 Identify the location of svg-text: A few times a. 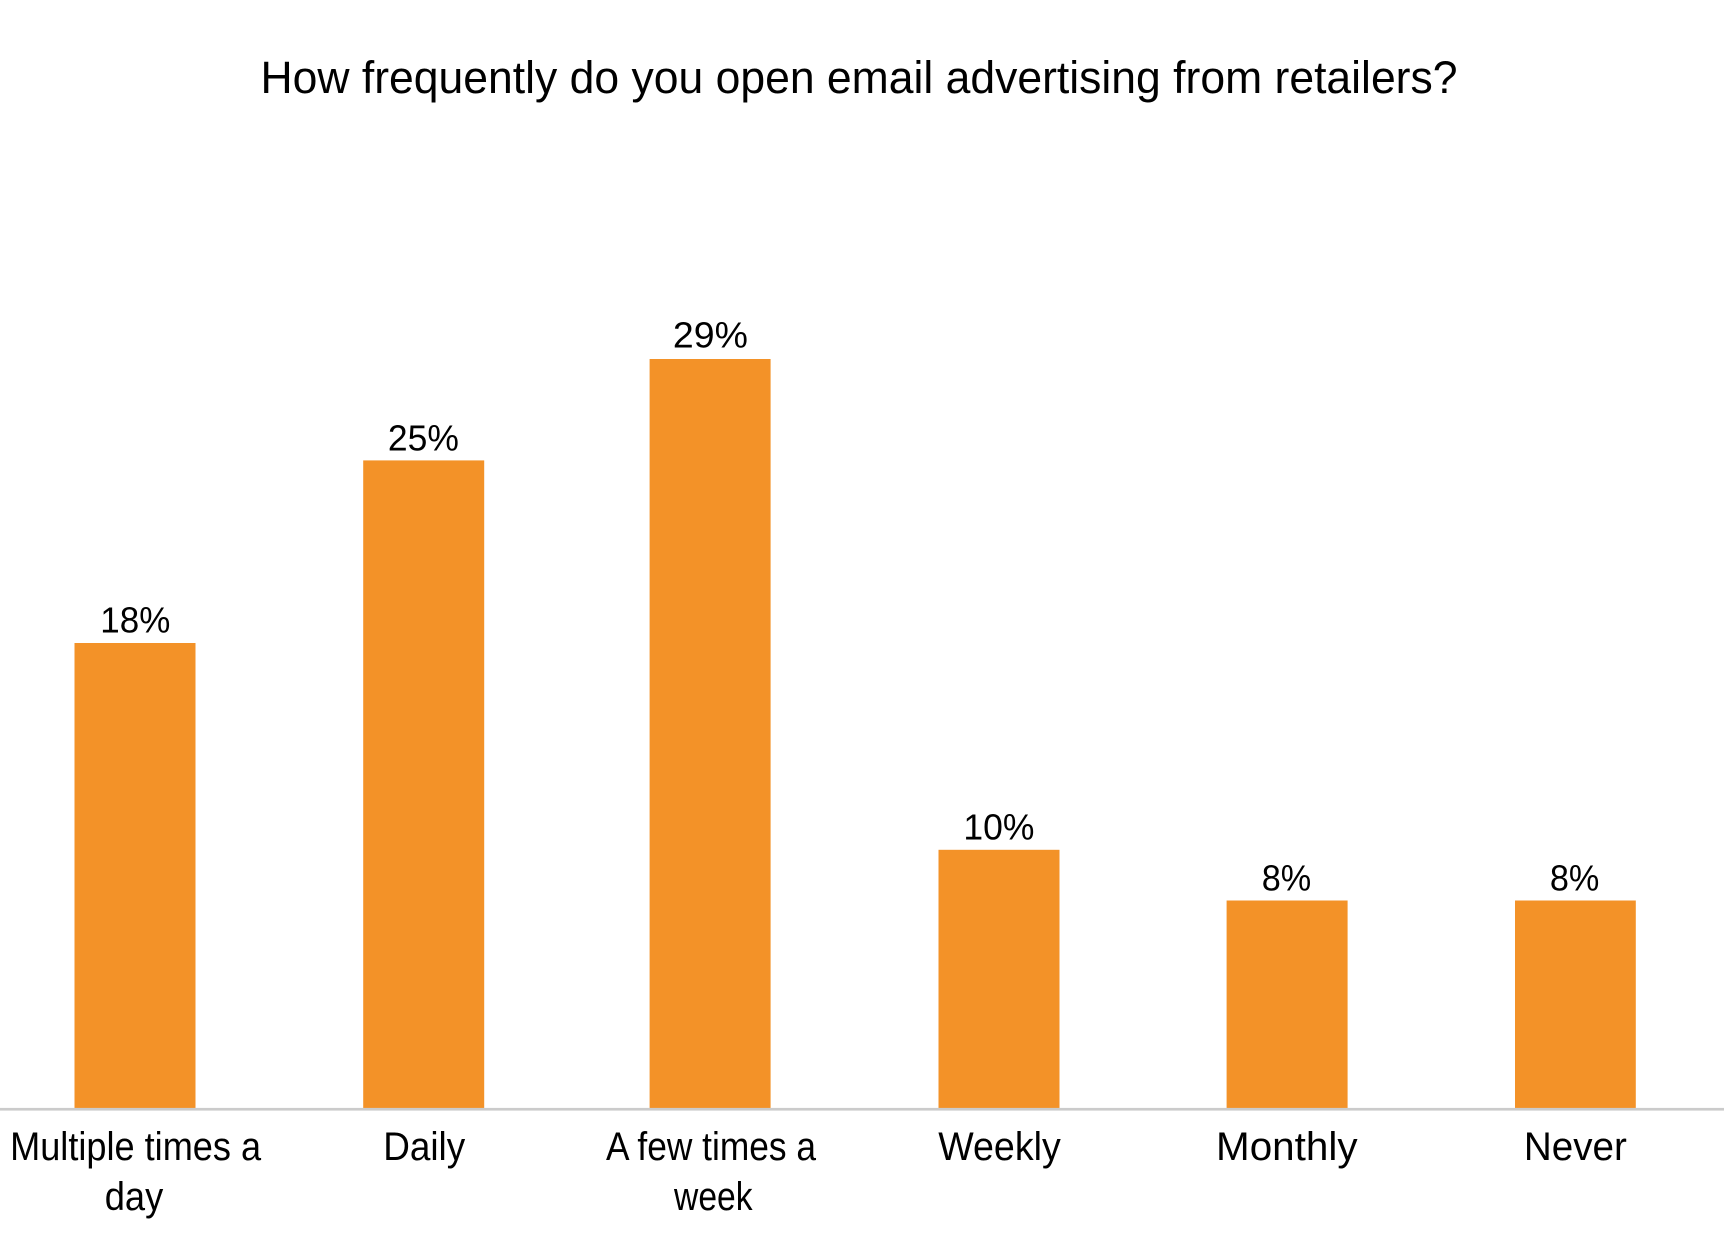
(711, 1147).